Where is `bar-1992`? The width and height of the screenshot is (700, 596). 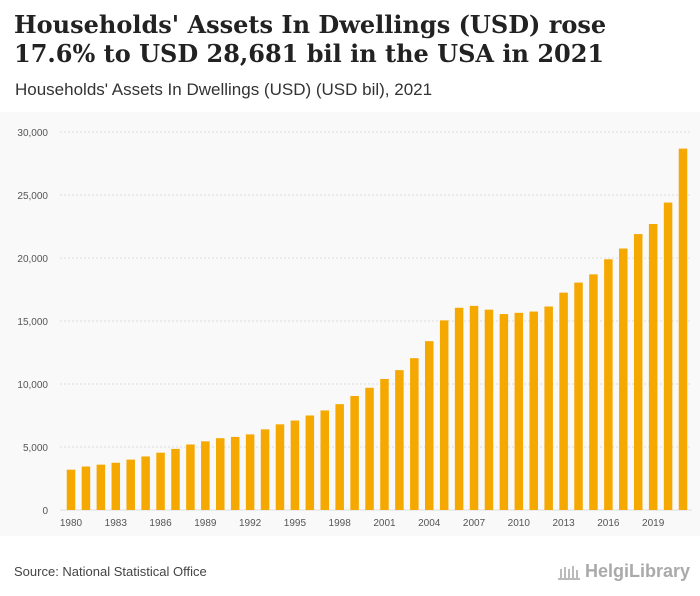
bar-1992 is located at coordinates (250, 472).